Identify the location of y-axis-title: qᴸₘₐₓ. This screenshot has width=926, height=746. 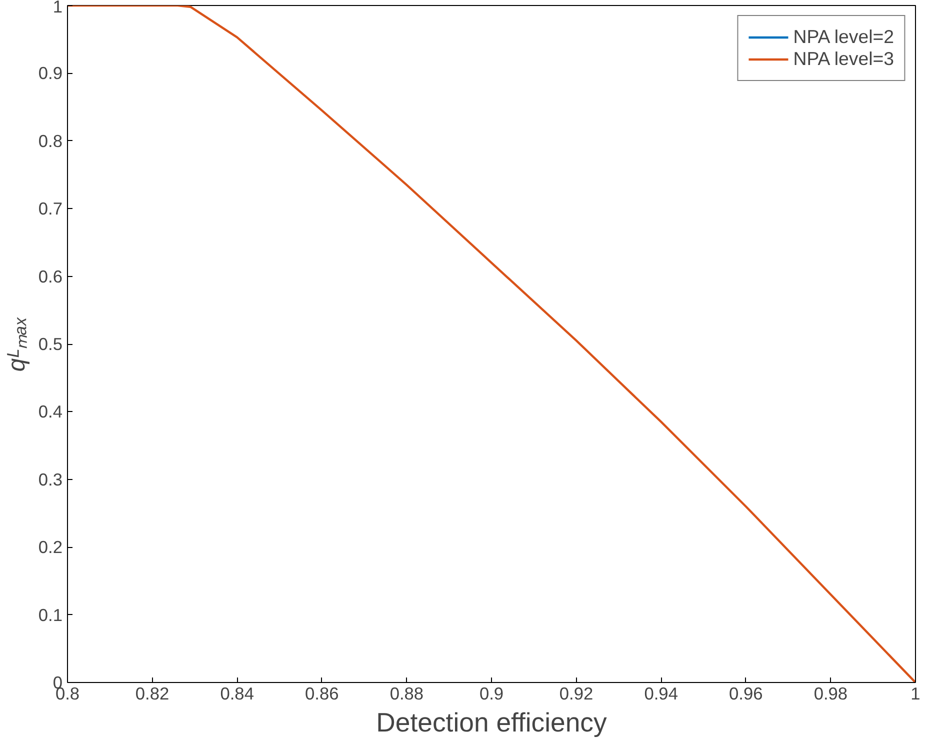
(16, 344).